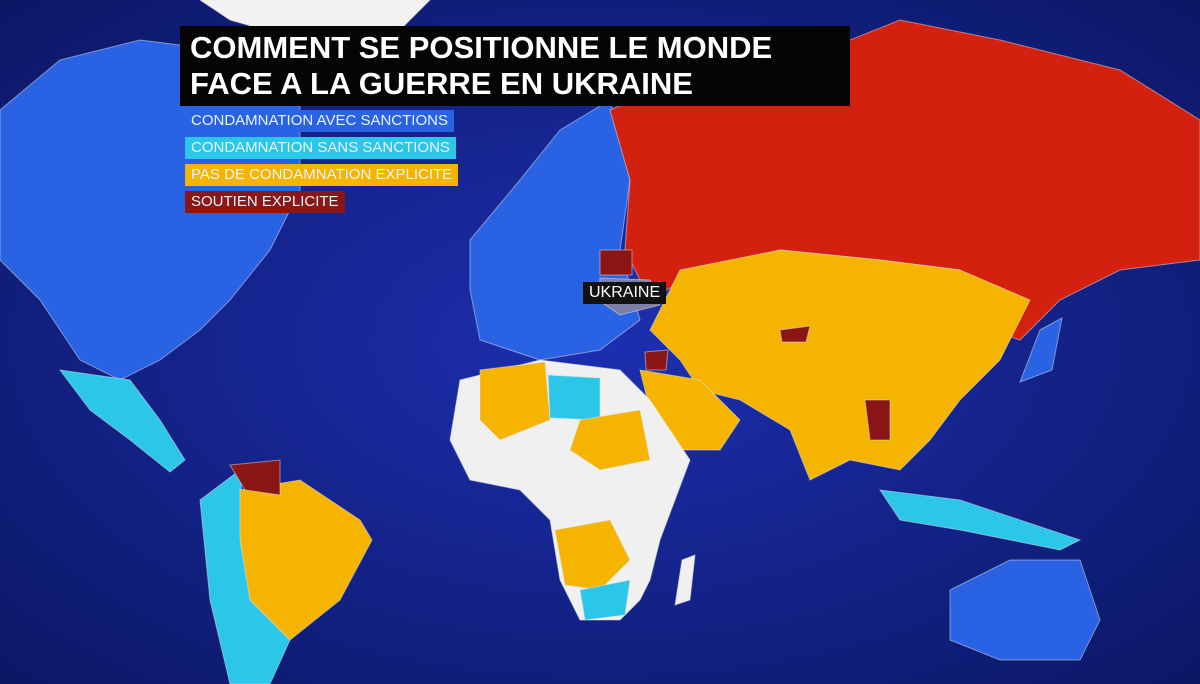  Describe the element at coordinates (306, 560) in the screenshot. I see `brazil` at that location.